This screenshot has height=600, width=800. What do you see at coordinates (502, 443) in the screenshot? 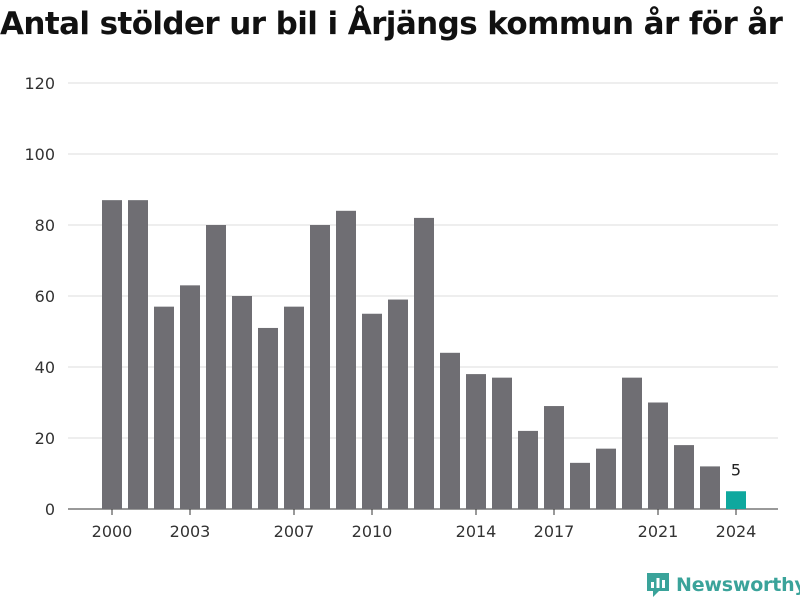
I see `bar-2015` at bounding box center [502, 443].